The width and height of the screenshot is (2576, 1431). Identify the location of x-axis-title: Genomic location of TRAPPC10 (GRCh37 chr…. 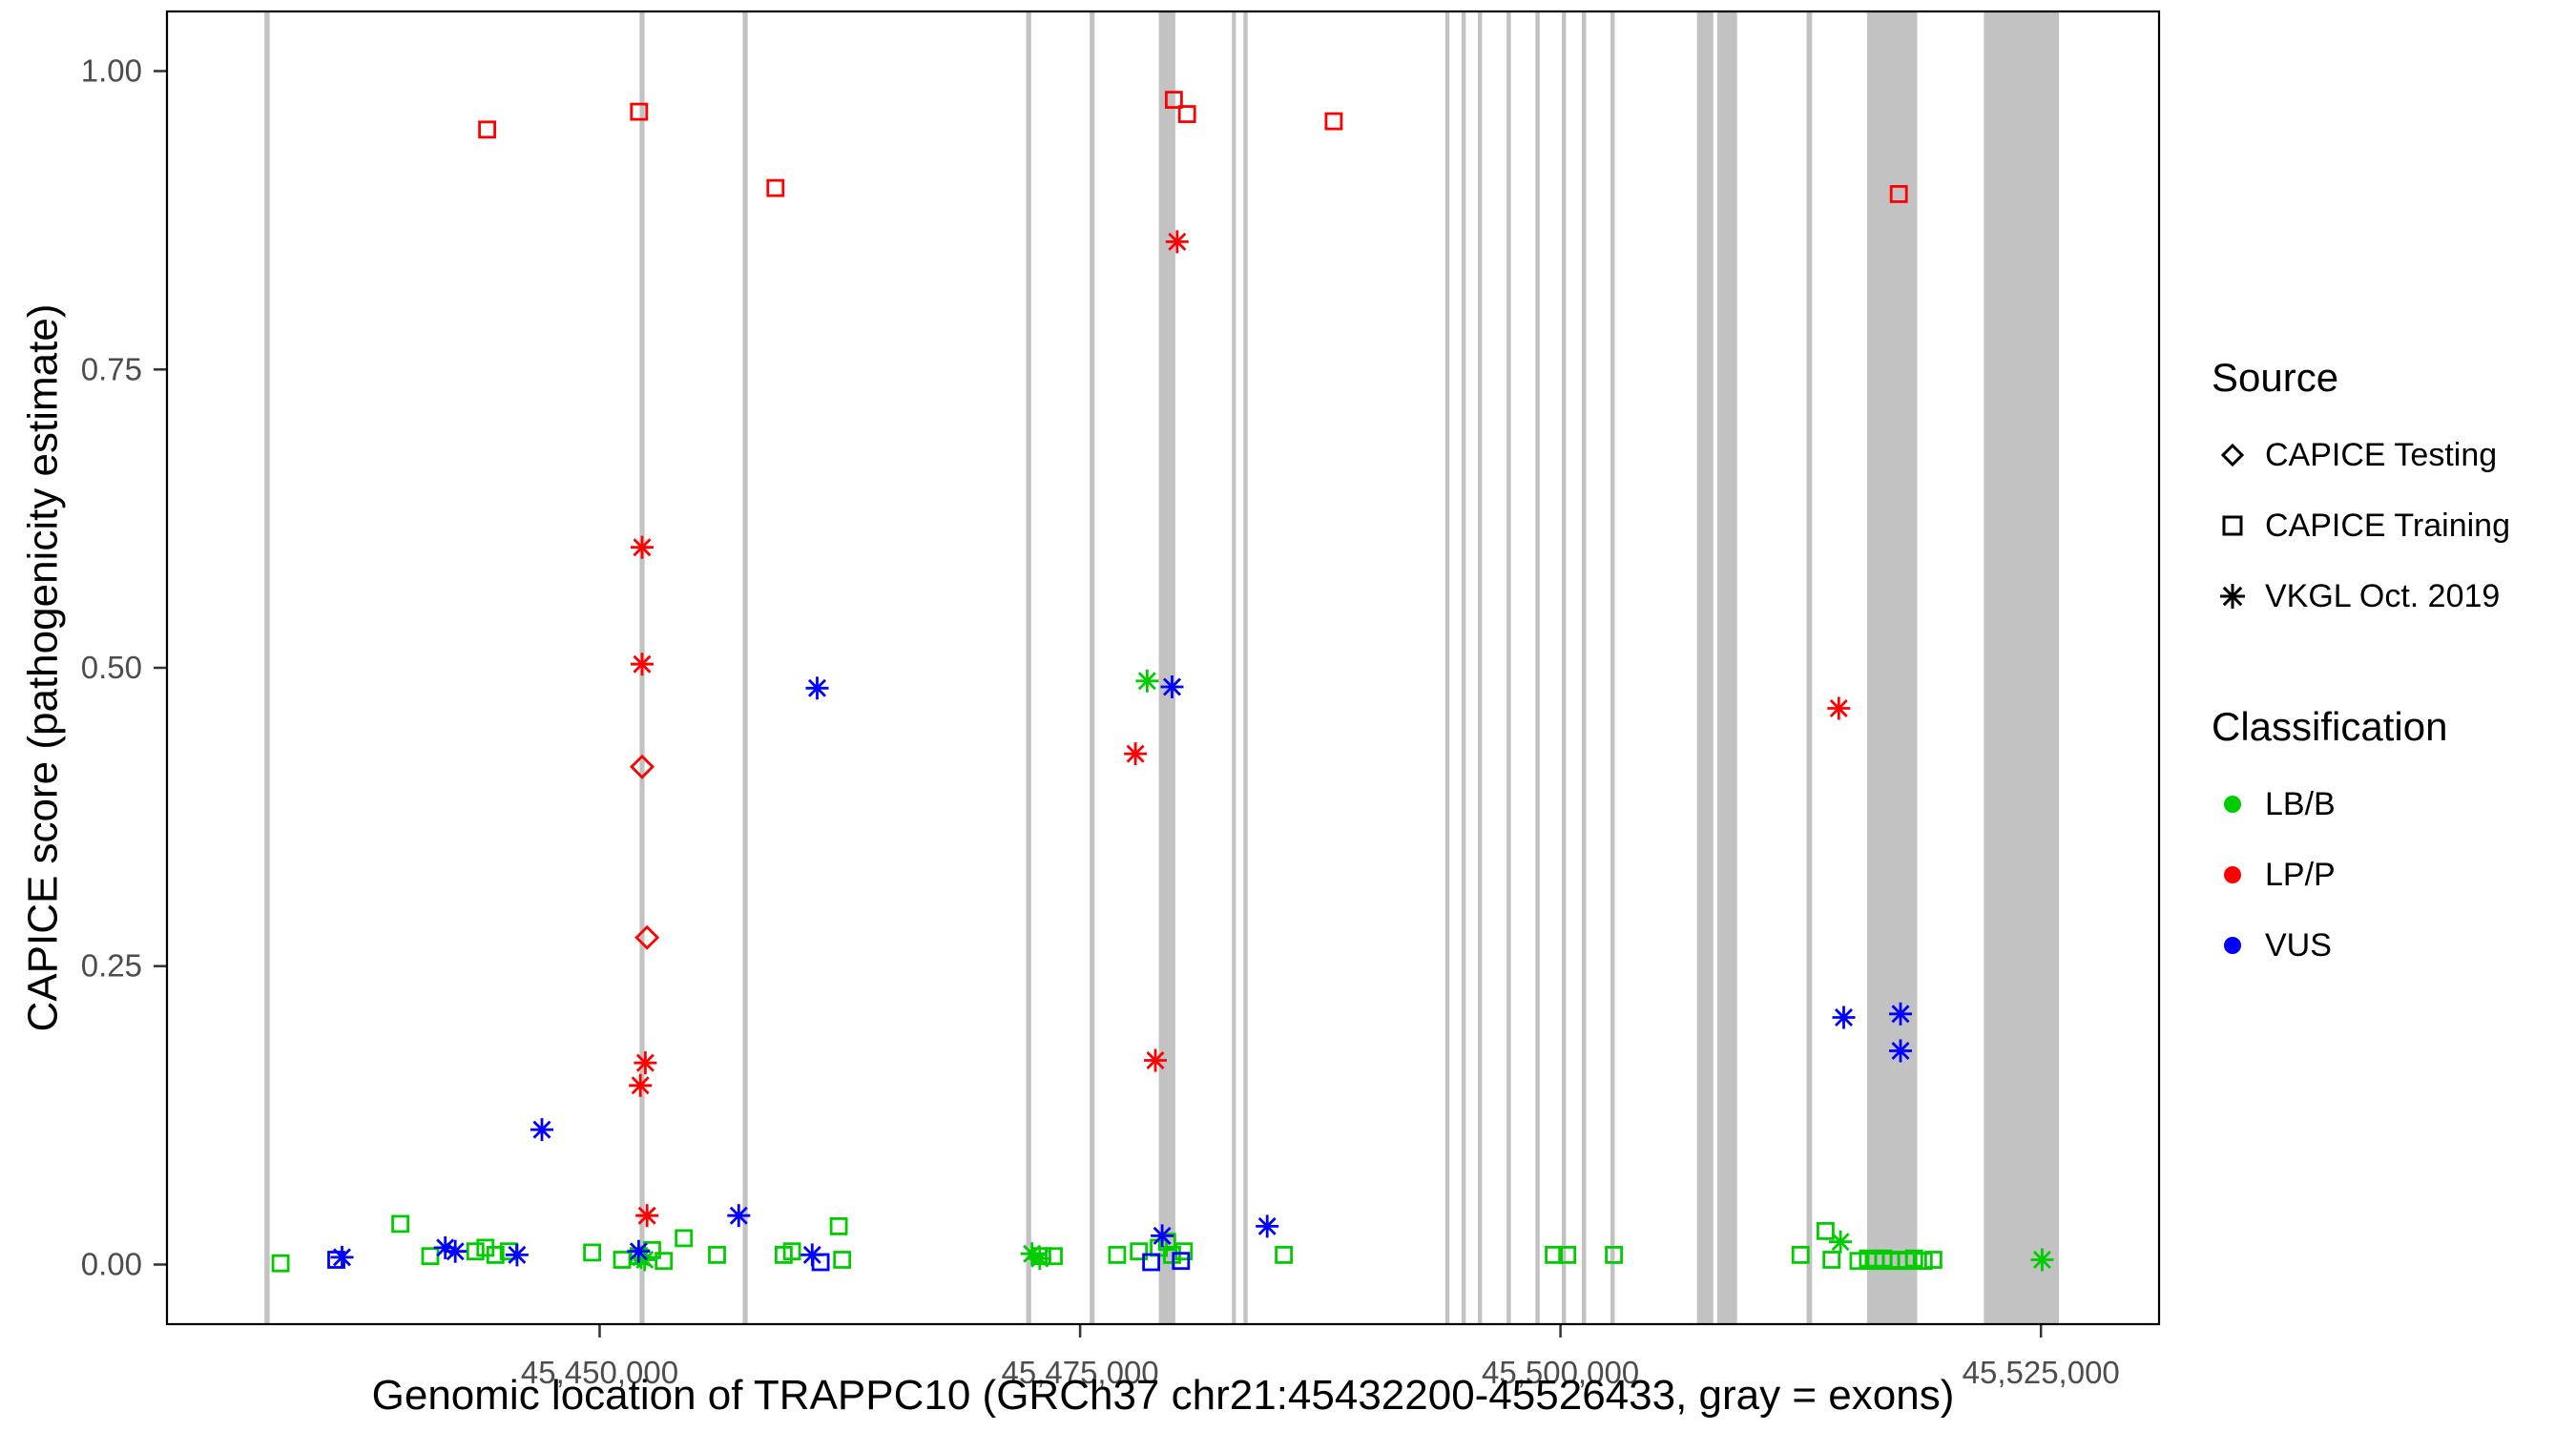
(1163, 1395).